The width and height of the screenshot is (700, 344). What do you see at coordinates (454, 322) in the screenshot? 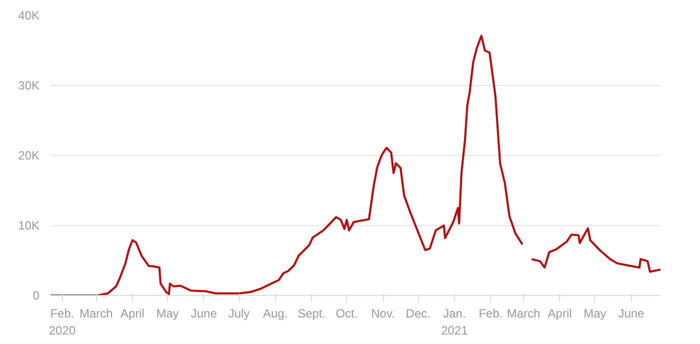
I see `x-tick-label: Jan. 2021` at bounding box center [454, 322].